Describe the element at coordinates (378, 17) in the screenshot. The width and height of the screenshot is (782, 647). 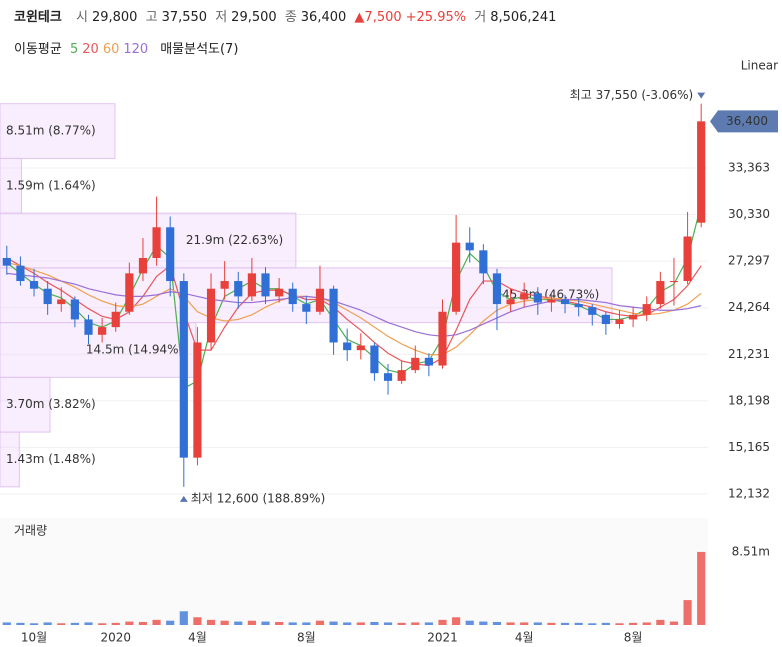
I see `change: ▲7,500` at that location.